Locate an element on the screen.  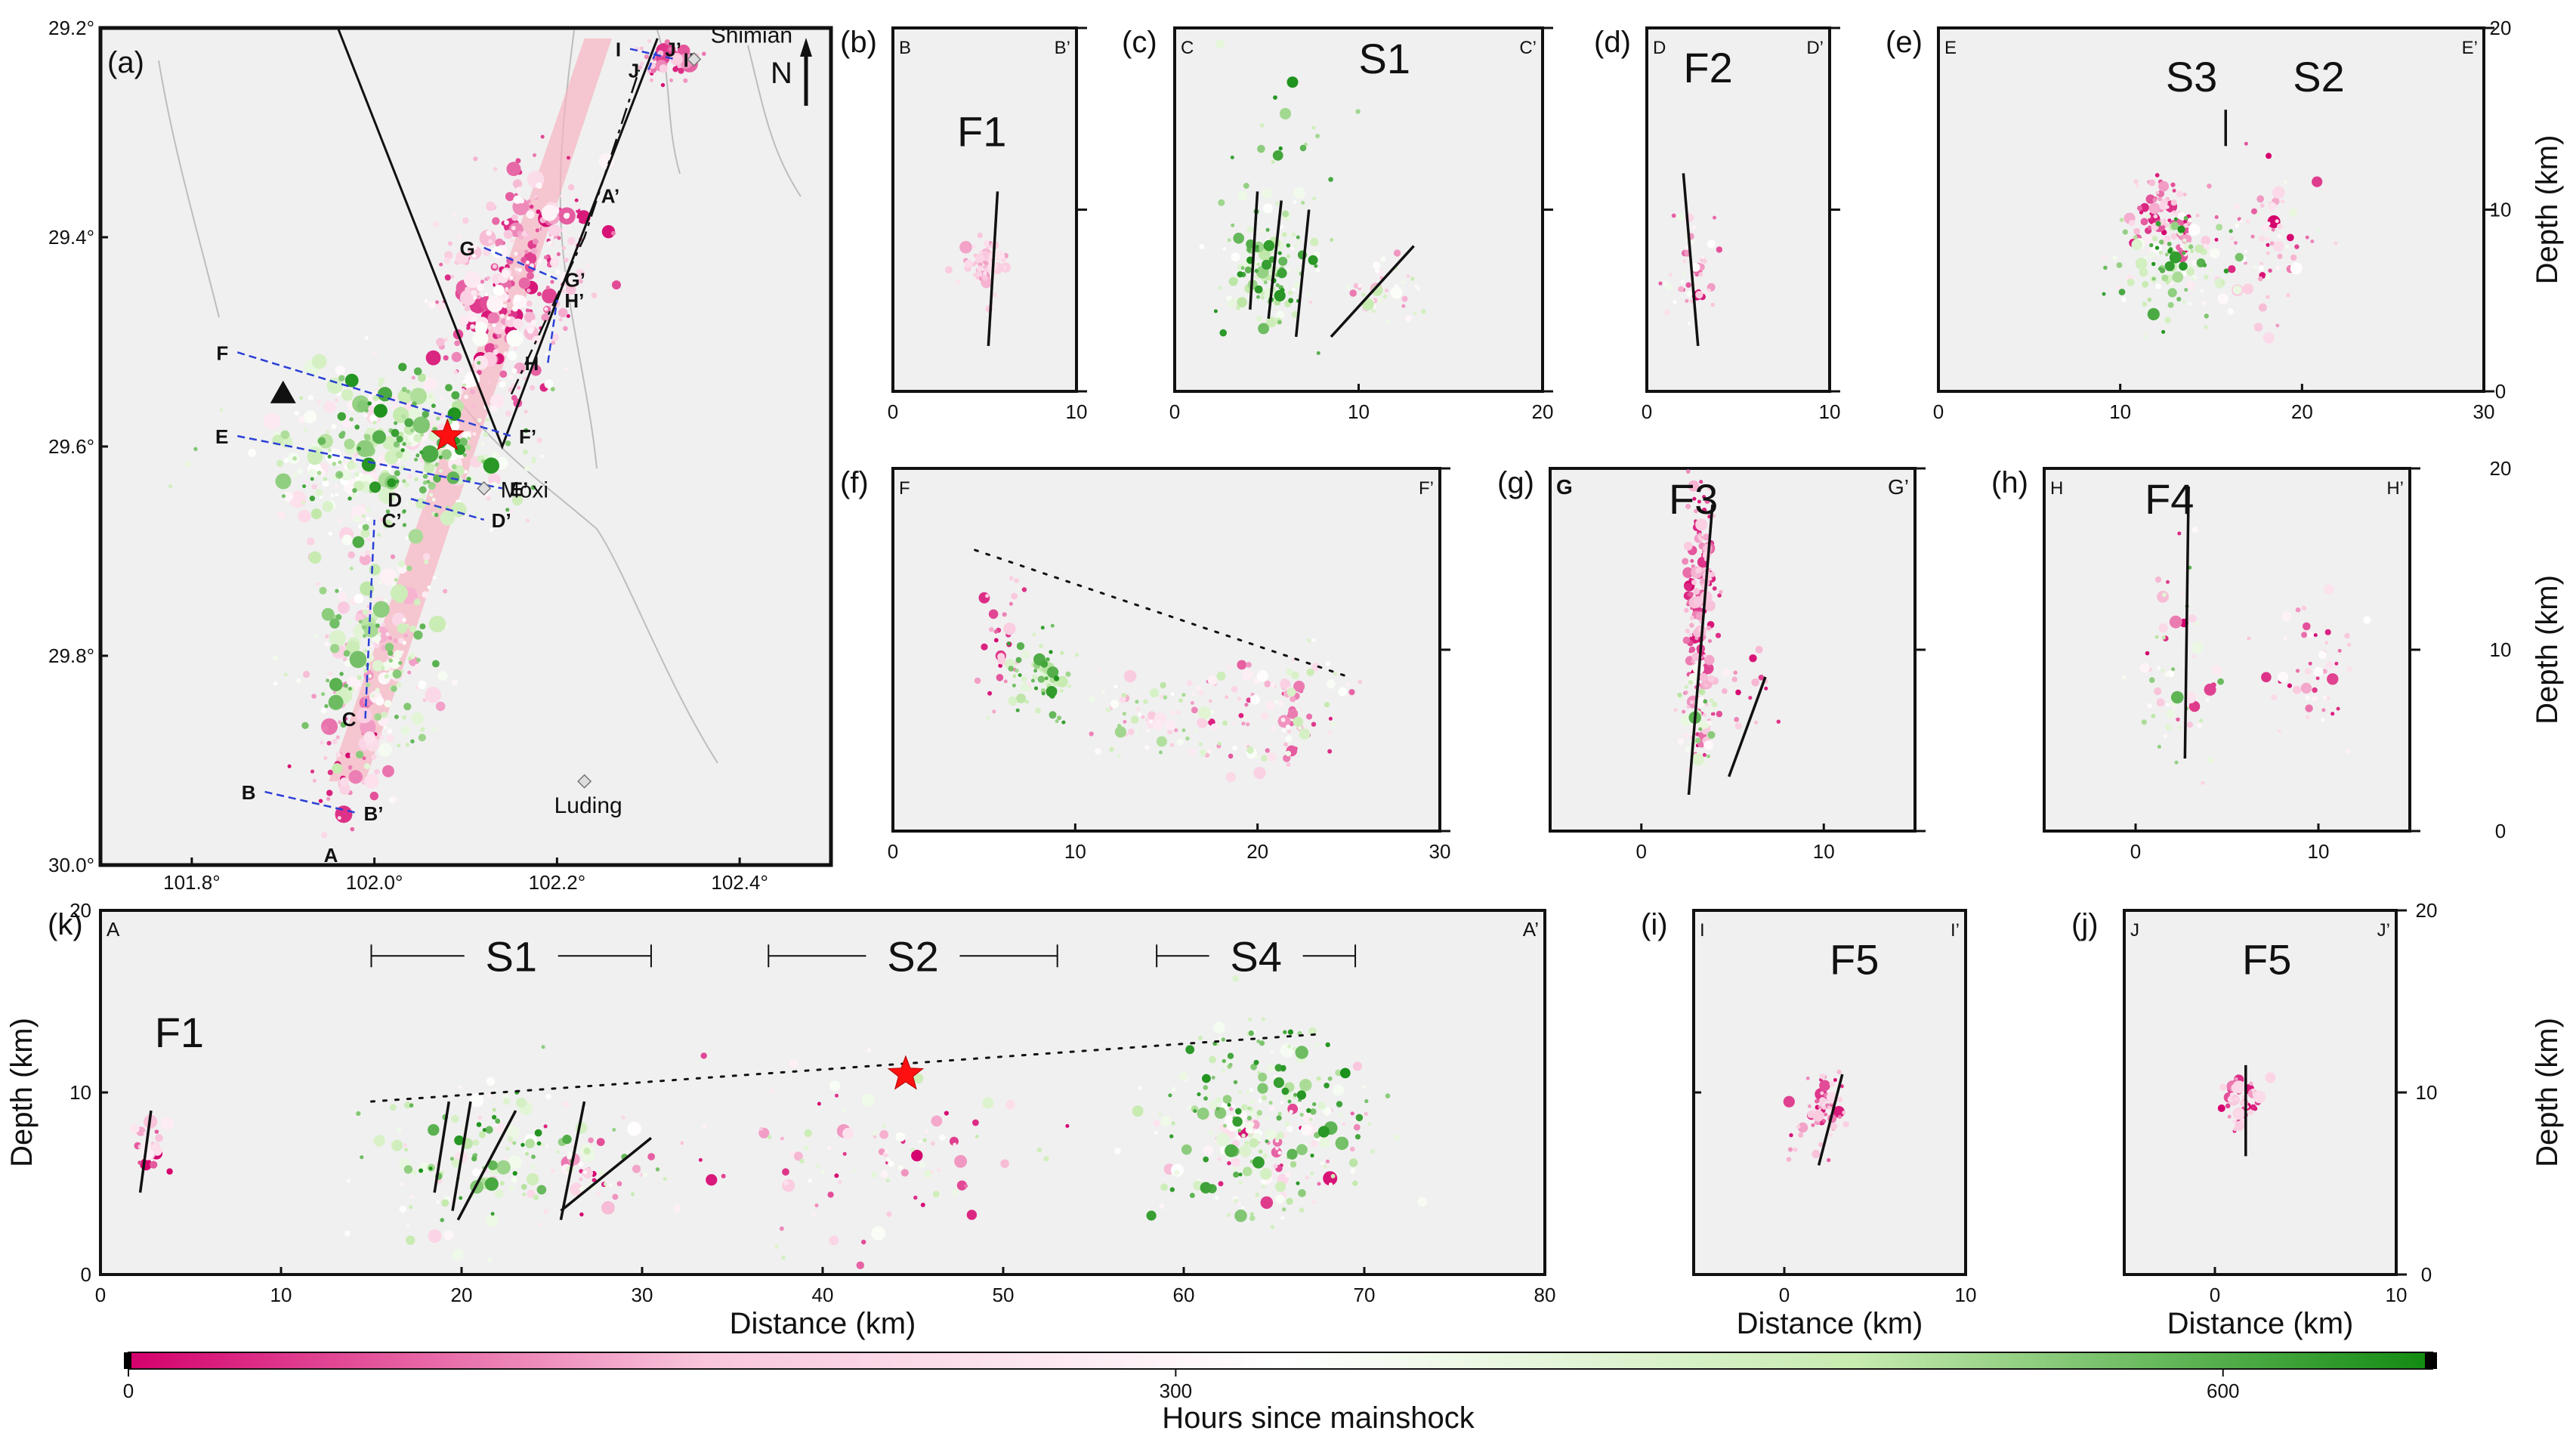
profile-start-G: G is located at coordinates (466, 249).